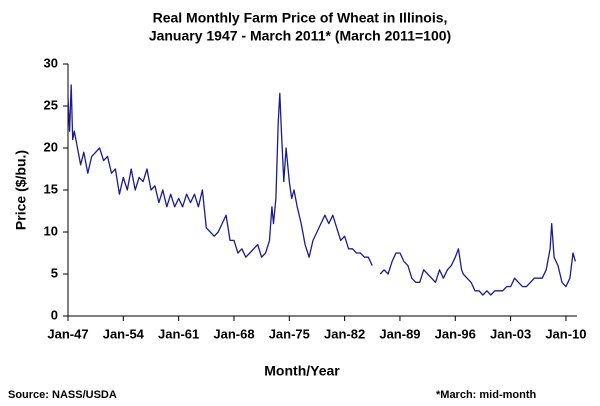 This screenshot has height=406, width=600. What do you see at coordinates (178, 333) in the screenshot?
I see `x-tick-label: Jan-61` at bounding box center [178, 333].